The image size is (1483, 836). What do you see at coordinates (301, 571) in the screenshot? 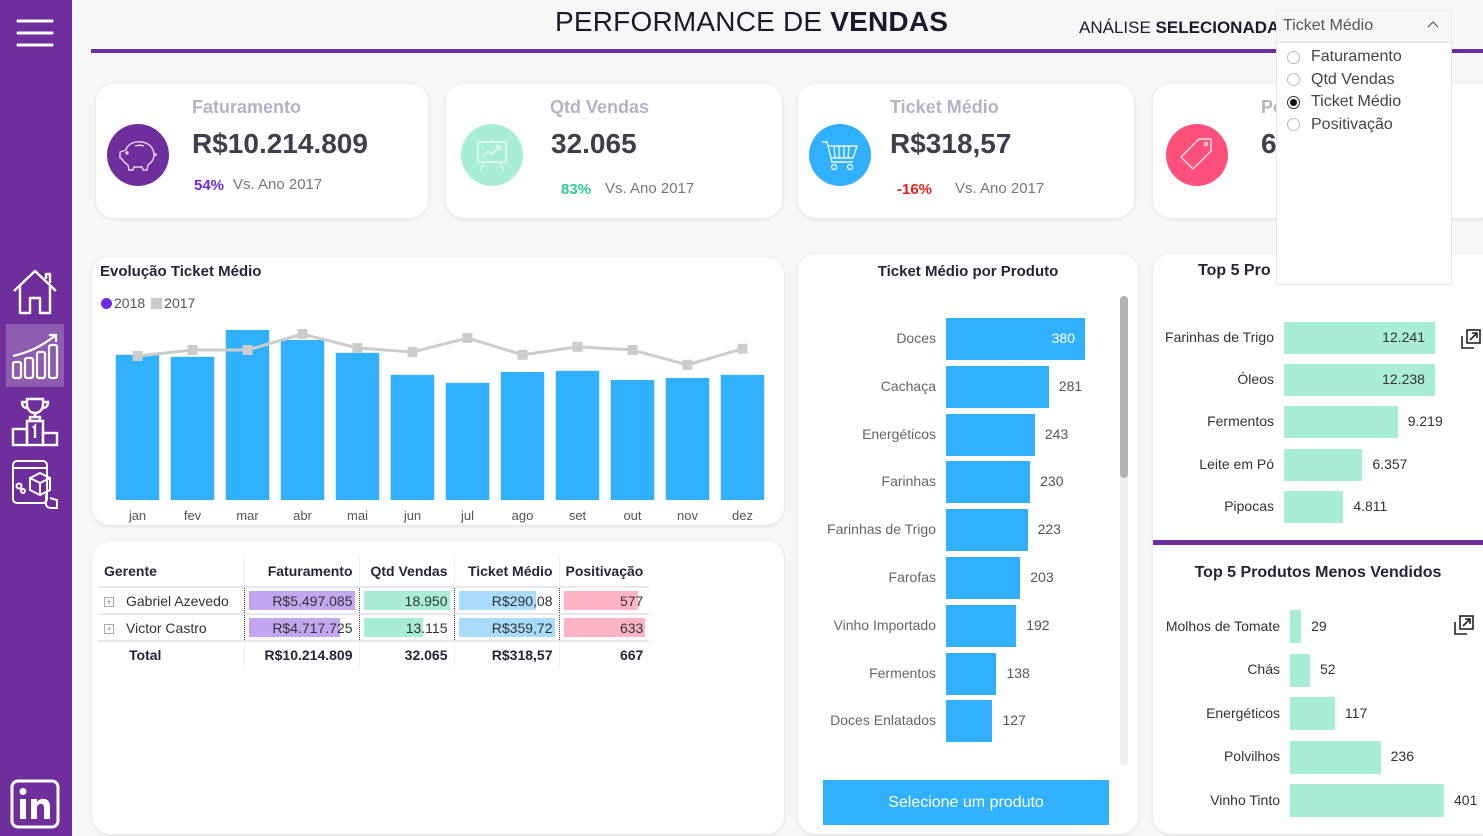
I see `header-faturamento: Faturamento` at bounding box center [301, 571].